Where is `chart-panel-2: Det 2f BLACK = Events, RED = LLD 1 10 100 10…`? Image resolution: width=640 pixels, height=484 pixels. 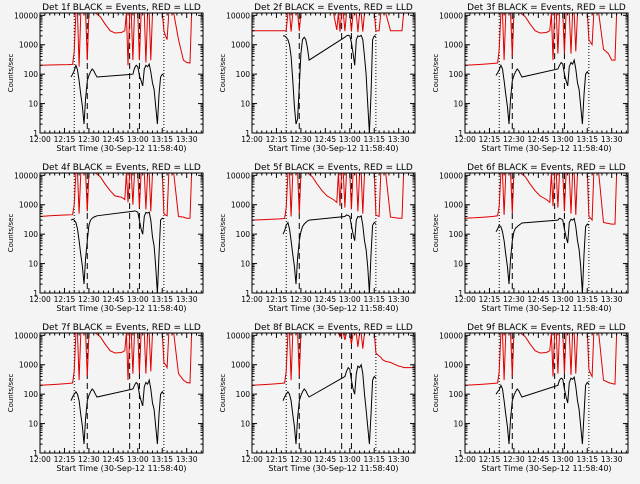 chart-panel-2: Det 2f BLACK = Events, RED = LLD 1 10 100 10… is located at coordinates (317, 78).